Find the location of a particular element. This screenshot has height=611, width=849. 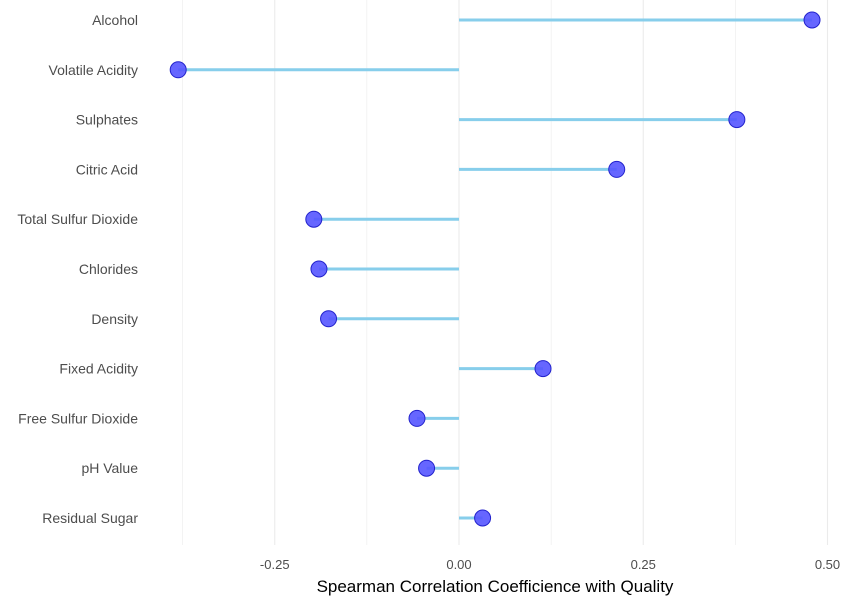

category-label: Free Sulfur Dioxide is located at coordinates (78, 418).